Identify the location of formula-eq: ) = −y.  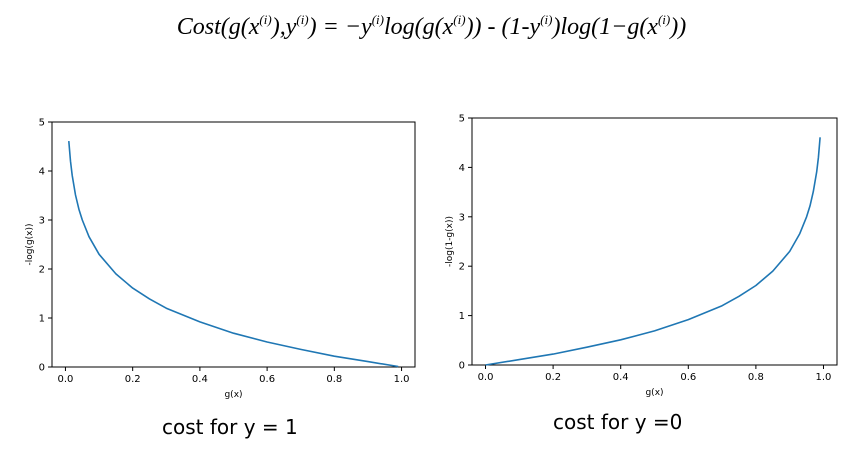
(340, 27).